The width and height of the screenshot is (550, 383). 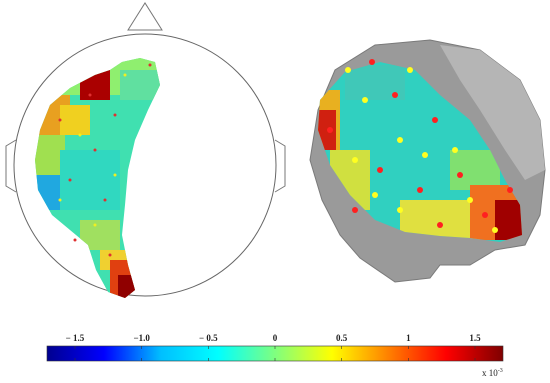 I want to click on tick-label: − 0.5, so click(x=208, y=338).